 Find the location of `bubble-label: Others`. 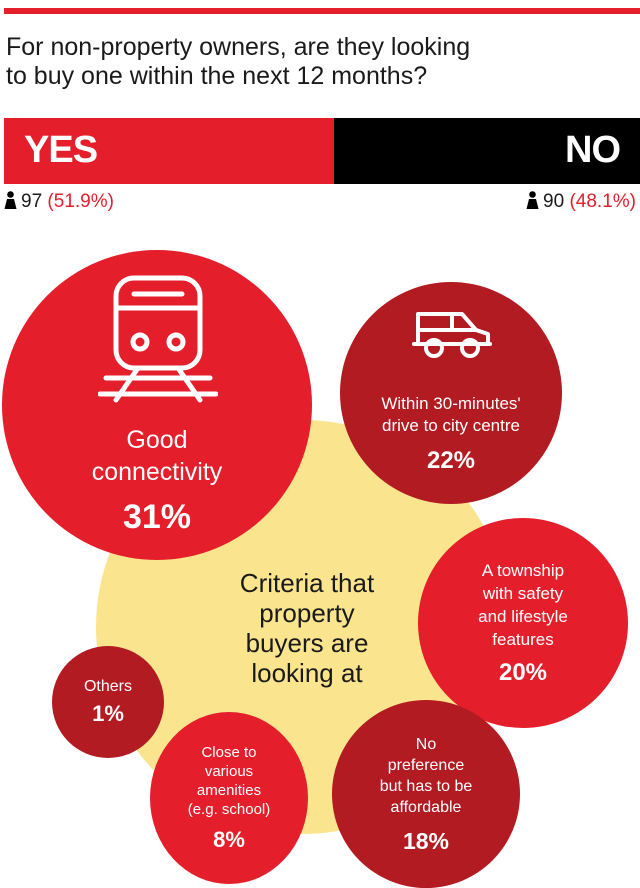

bubble-label: Others is located at coordinates (107, 686).